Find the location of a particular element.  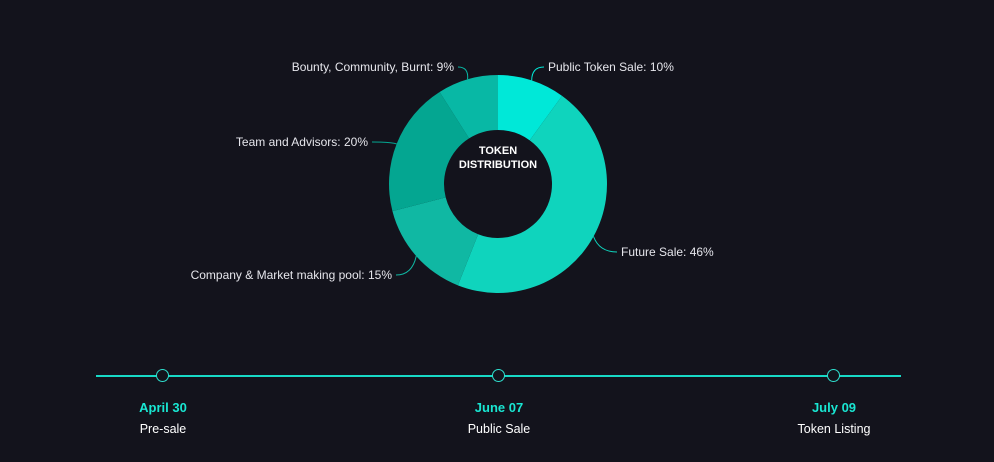

slice-label: Future Sale: 46% is located at coordinates (667, 252).